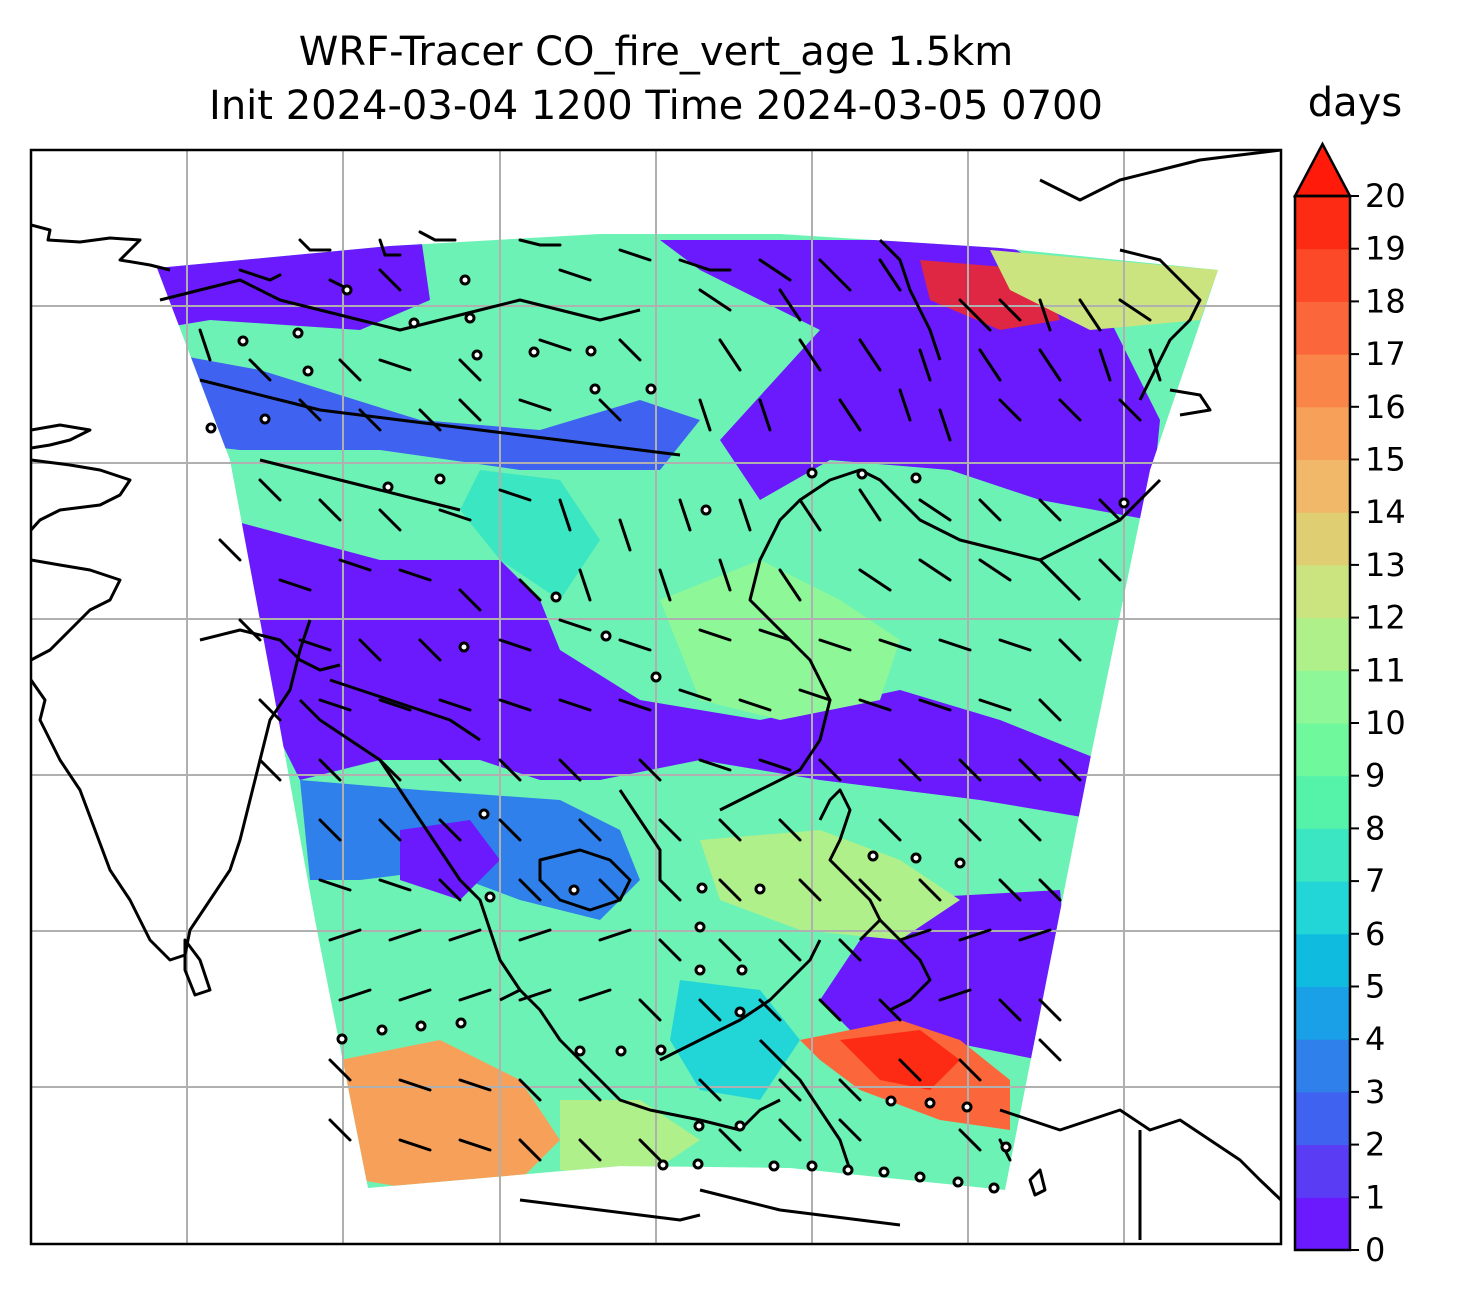 The width and height of the screenshot is (1462, 1306). I want to click on colorbar-tick-label: 20, so click(1385, 196).